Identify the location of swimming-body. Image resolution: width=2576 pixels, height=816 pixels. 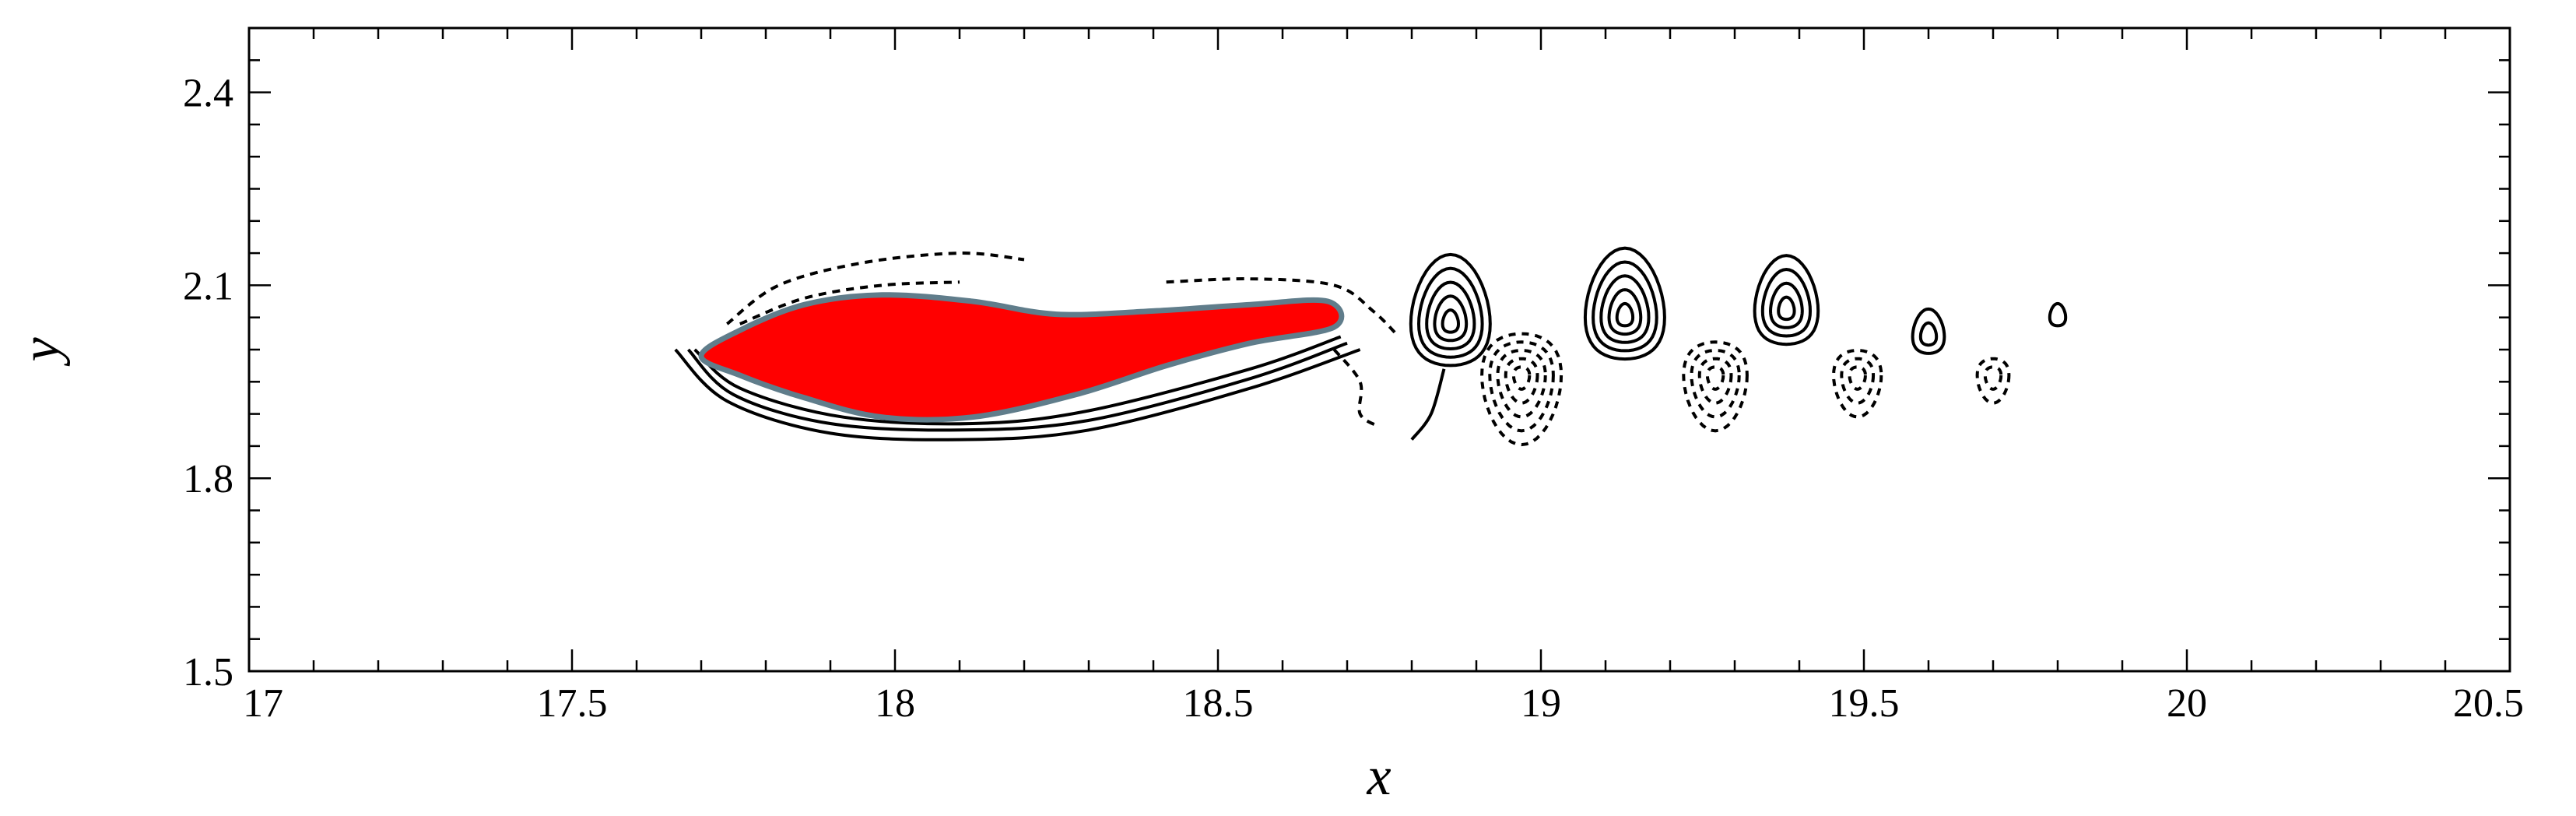
(1022, 357).